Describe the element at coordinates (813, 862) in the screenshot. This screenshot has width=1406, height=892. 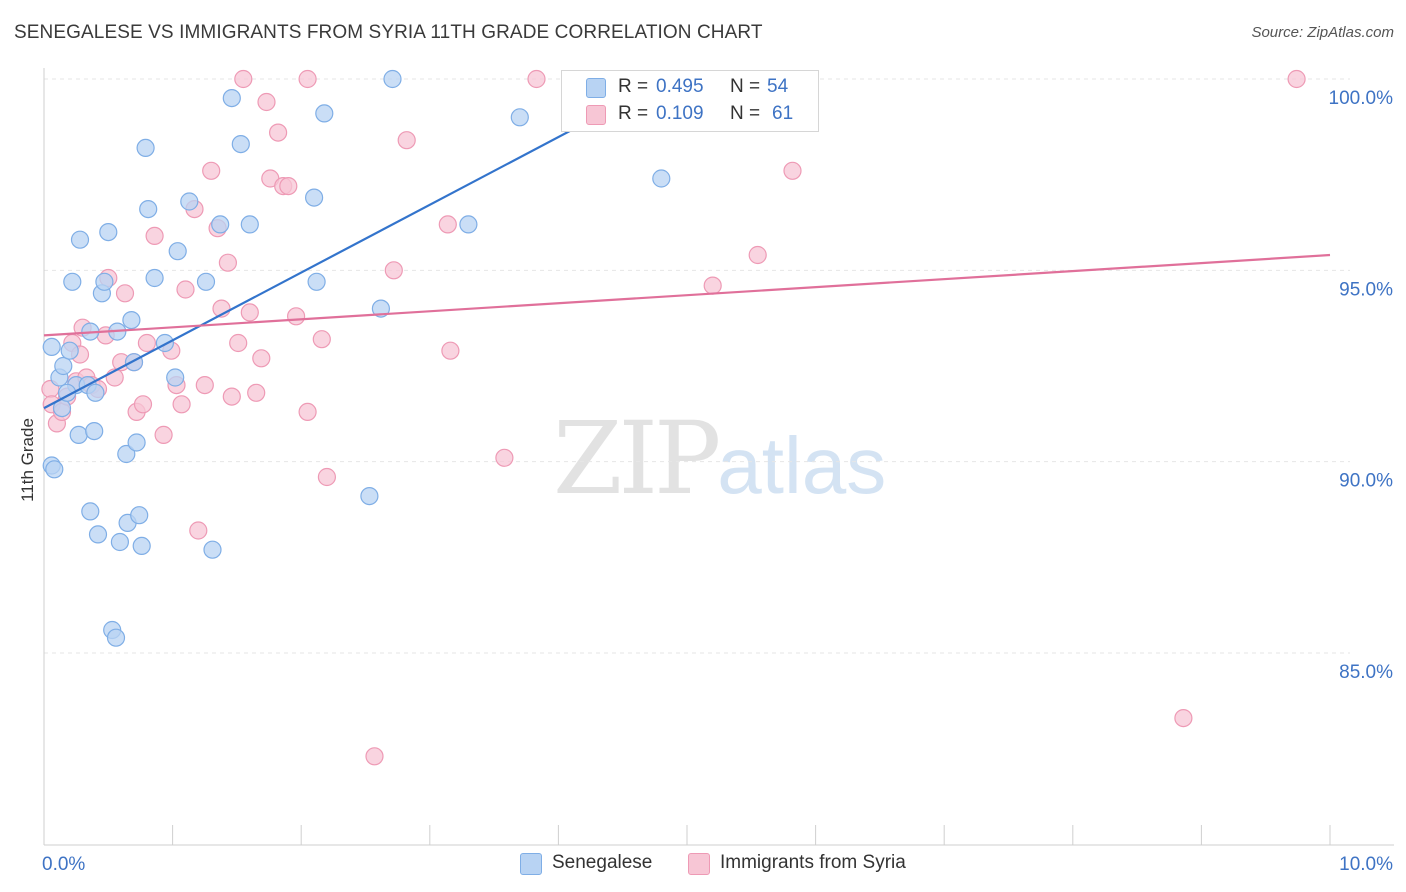
I see `bottom-legend-label-syria: Immigrants from Syria` at that location.